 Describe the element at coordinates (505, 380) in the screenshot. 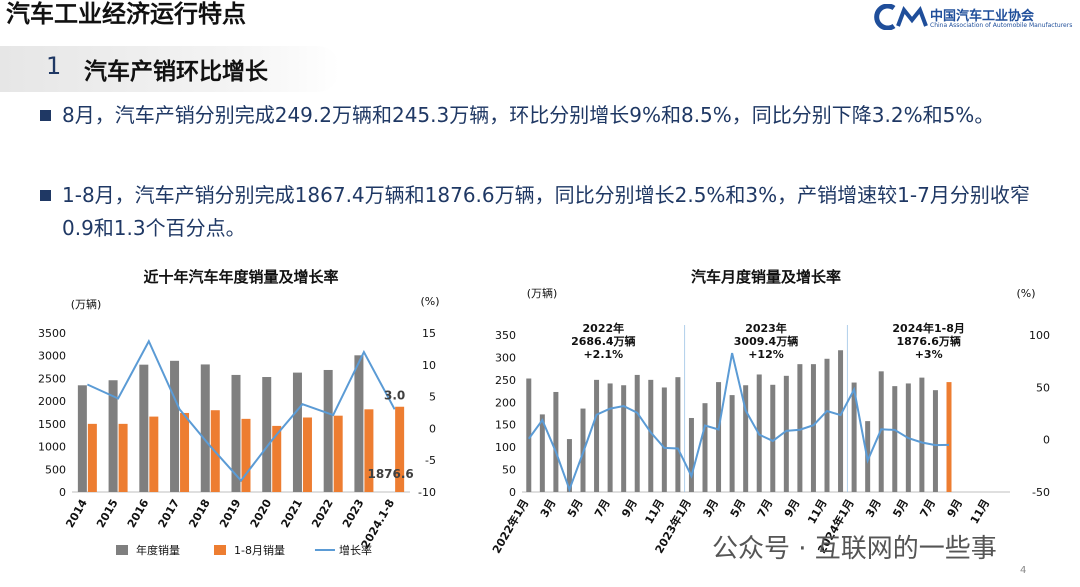

I see `tick-label: 250` at that location.